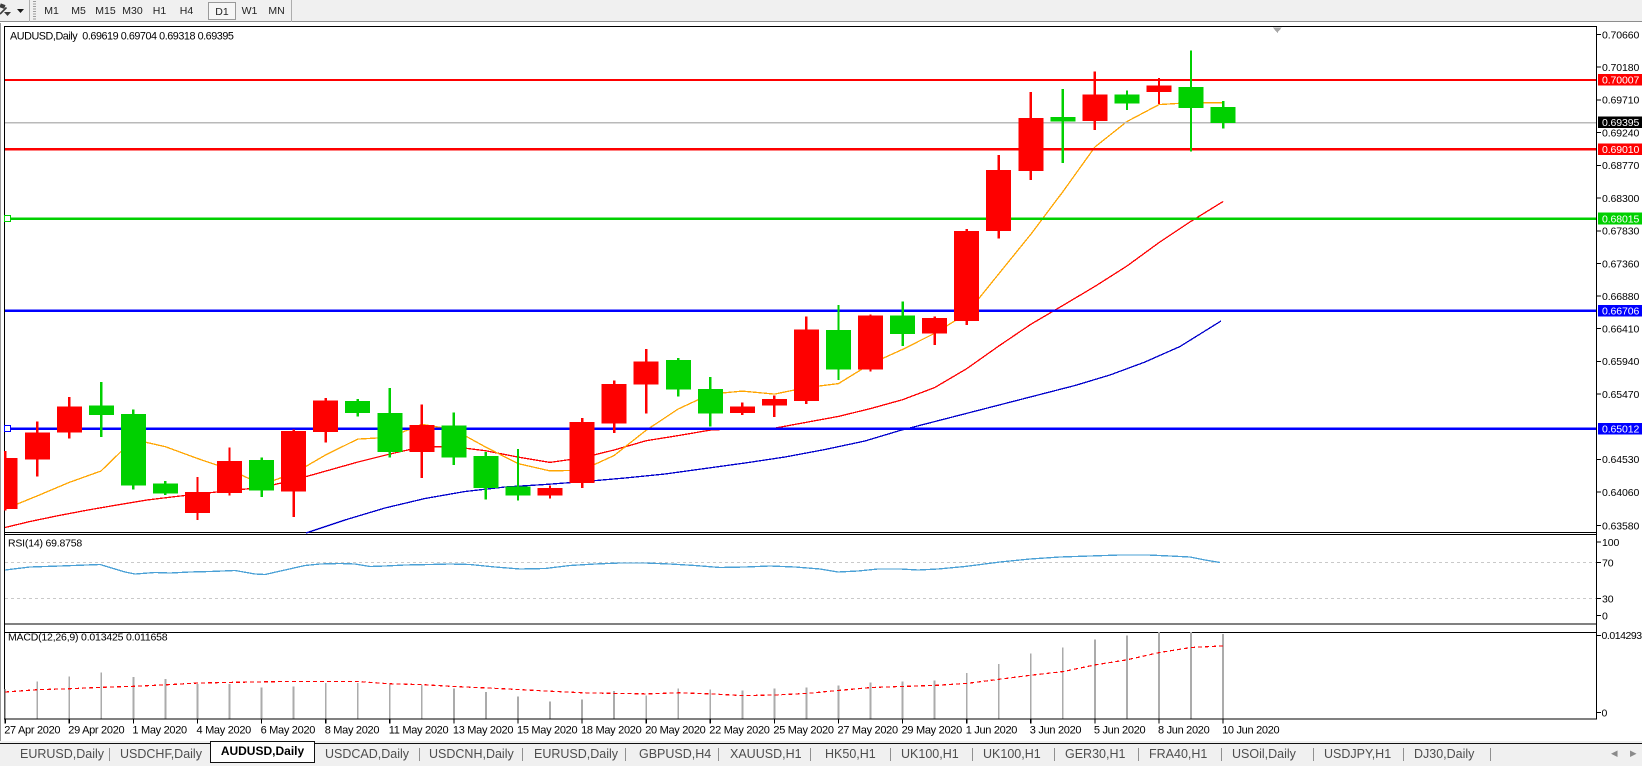 This screenshot has width=1642, height=766. Describe the element at coordinates (88, 638) in the screenshot. I see `svg-text:MACD(12,26,9) 0.013425 0.01165: MACD(12,26,9) 0.013425 0.011658` at that location.